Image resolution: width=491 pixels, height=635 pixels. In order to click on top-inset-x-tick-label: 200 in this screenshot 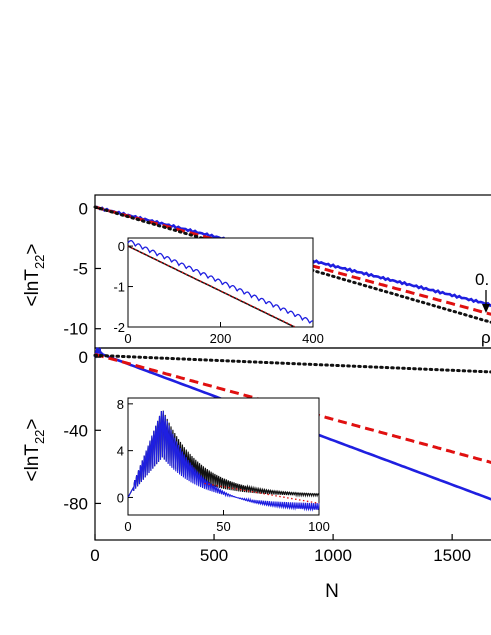, I will do `click(221, 338)`.